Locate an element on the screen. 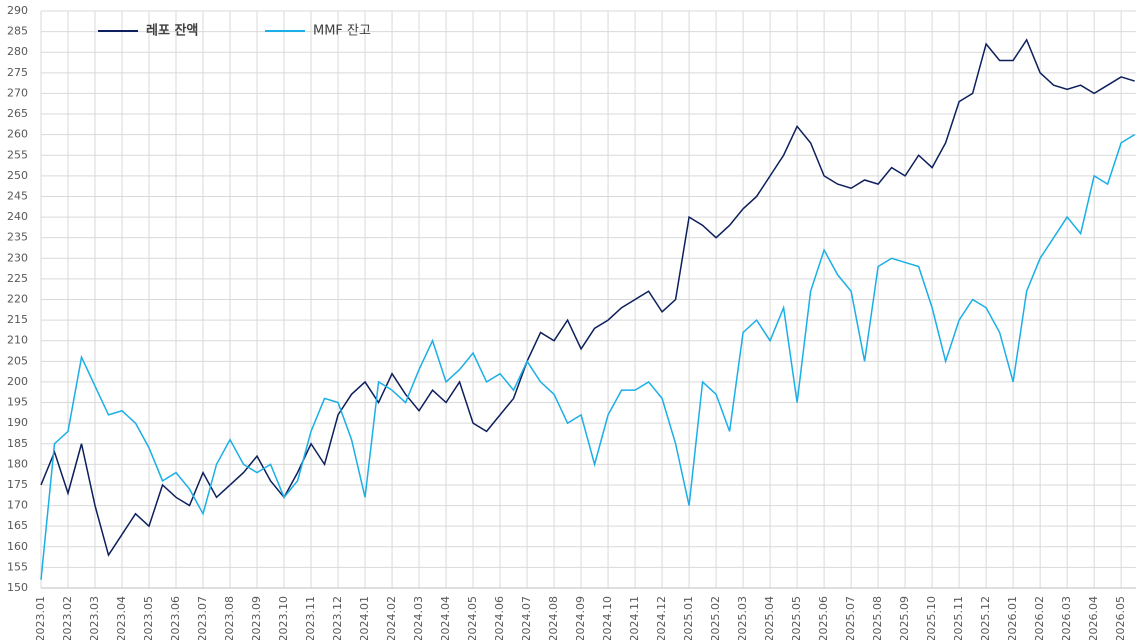 The height and width of the screenshot is (640, 1136). y-tick-label: 205 is located at coordinates (17, 360).